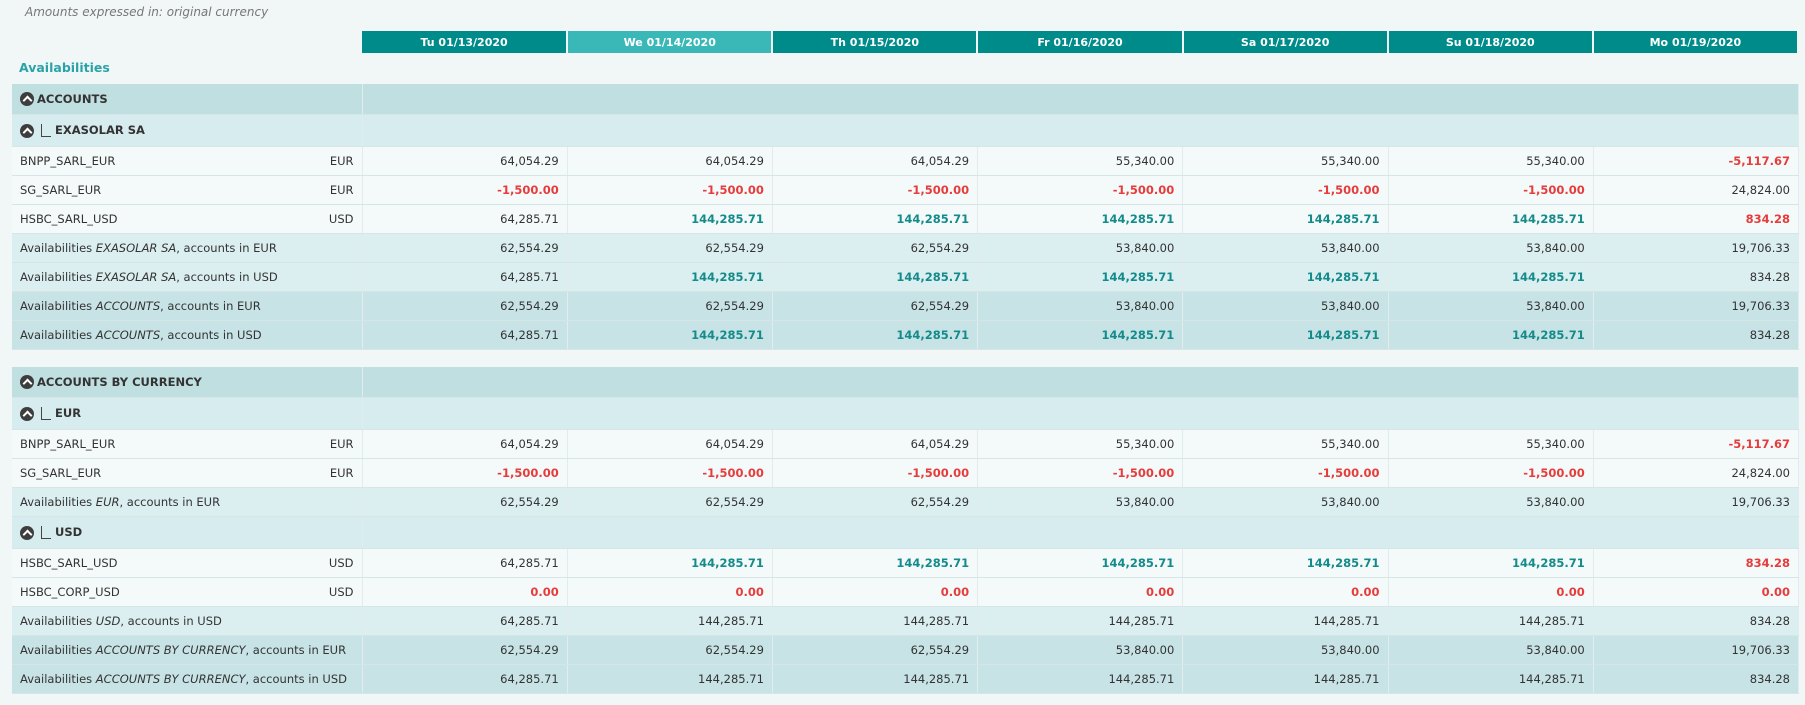  I want to click on subtotal-label-suffix: , accounts in USD, so click(227, 277).